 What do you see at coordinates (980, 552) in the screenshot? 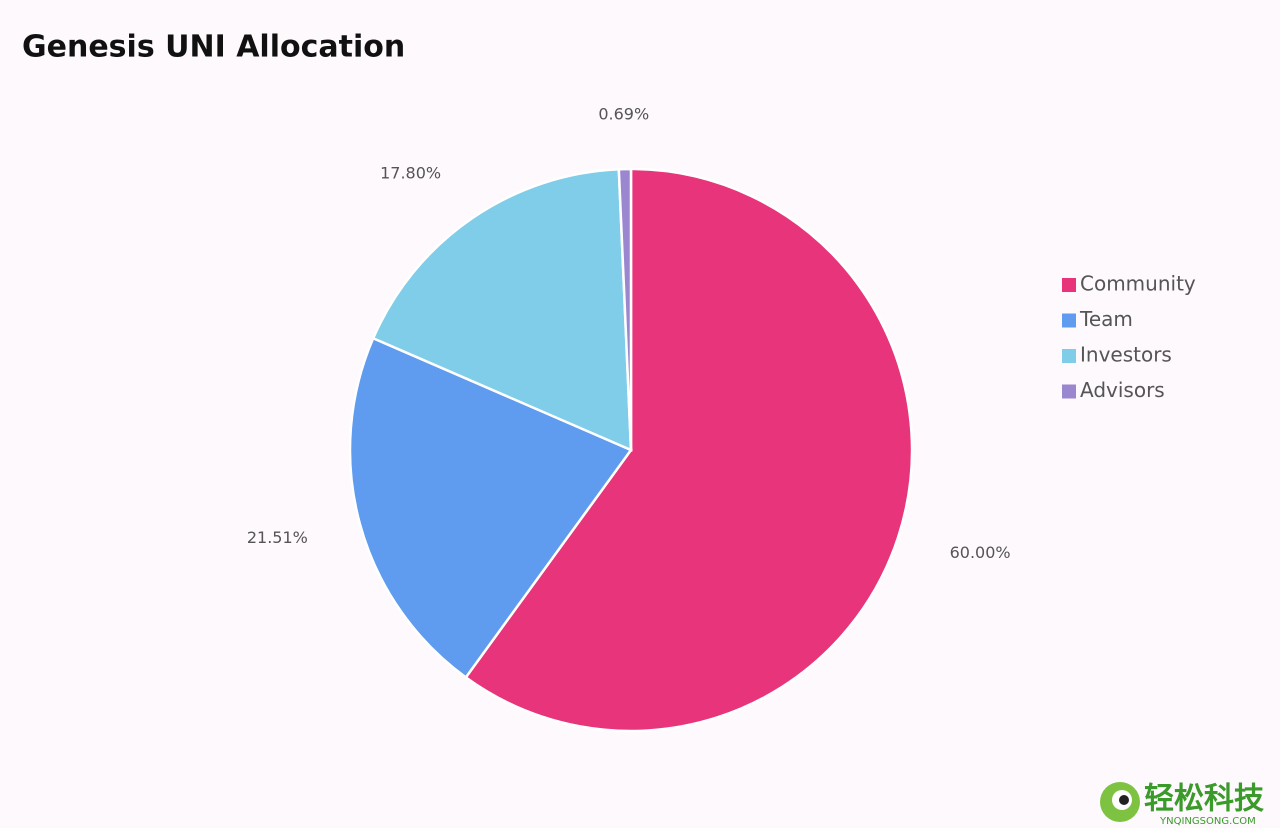
I see `data-label: 60.00%` at bounding box center [980, 552].